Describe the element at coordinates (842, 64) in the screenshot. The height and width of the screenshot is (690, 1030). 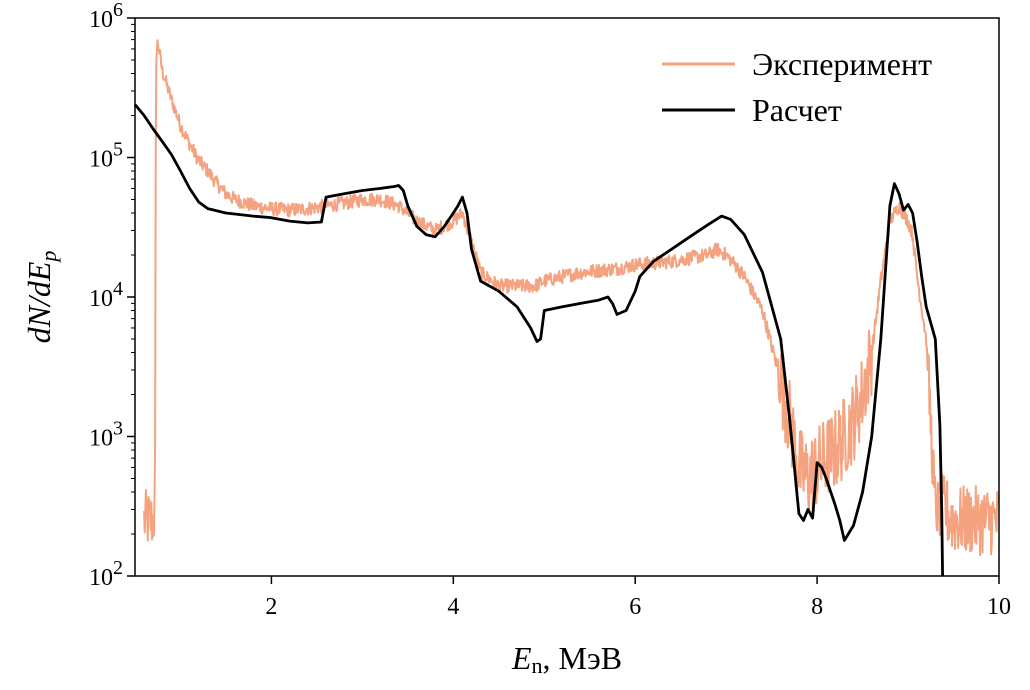
I see `legend-label-experiment: Эксперимент` at that location.